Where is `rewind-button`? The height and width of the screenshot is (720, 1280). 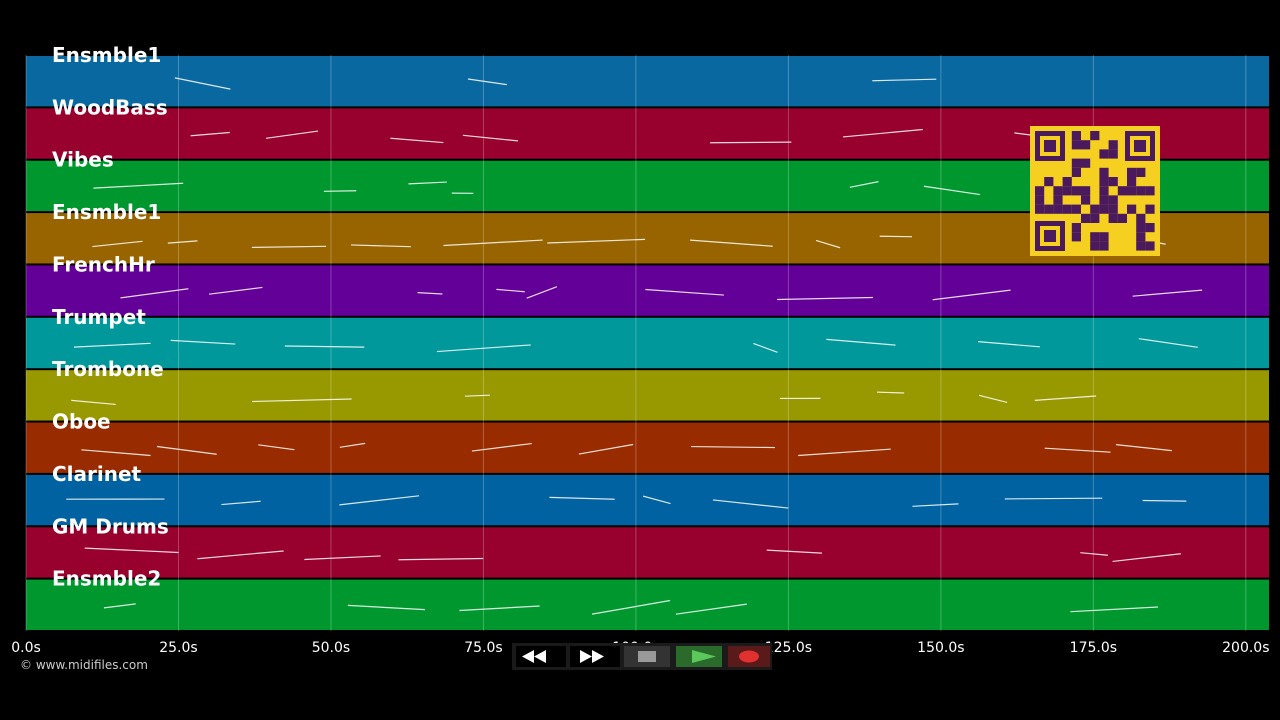
rewind-button is located at coordinates (541, 656).